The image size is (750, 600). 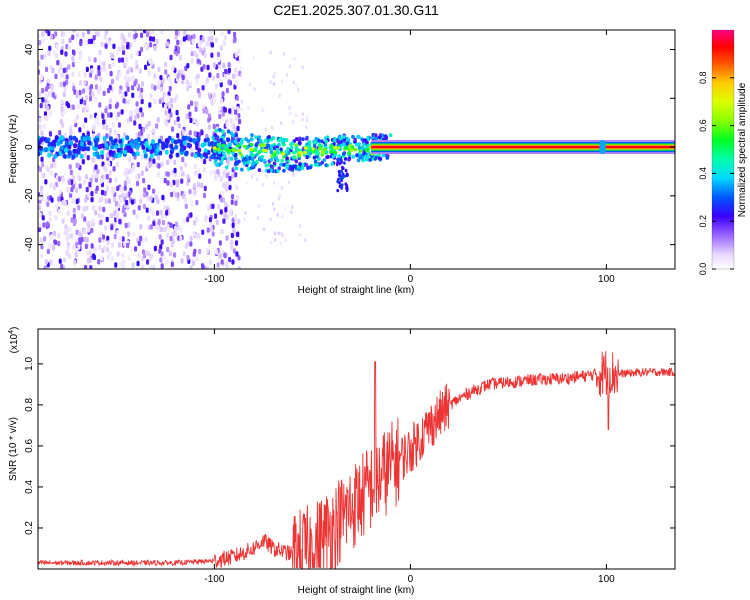 I want to click on y-tick-label: 0.2, so click(x=29, y=528).